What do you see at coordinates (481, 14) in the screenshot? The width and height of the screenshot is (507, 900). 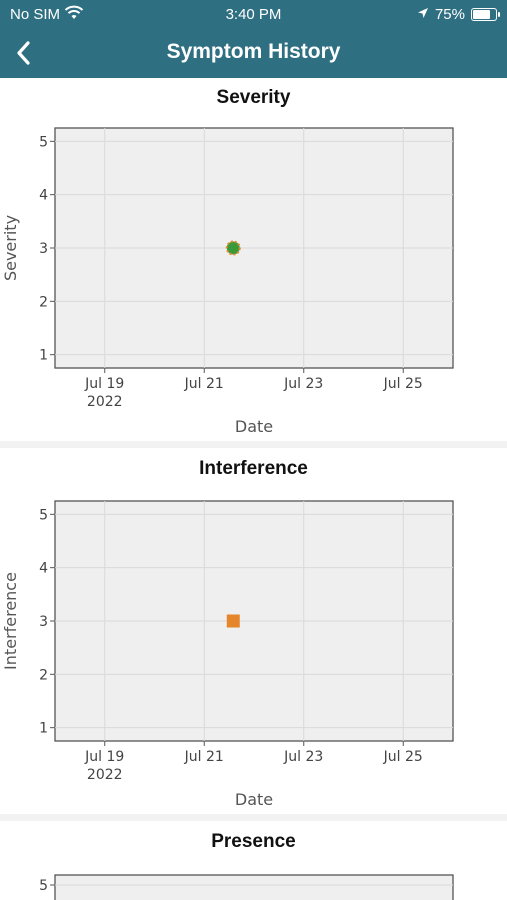 I see `battery-fill` at bounding box center [481, 14].